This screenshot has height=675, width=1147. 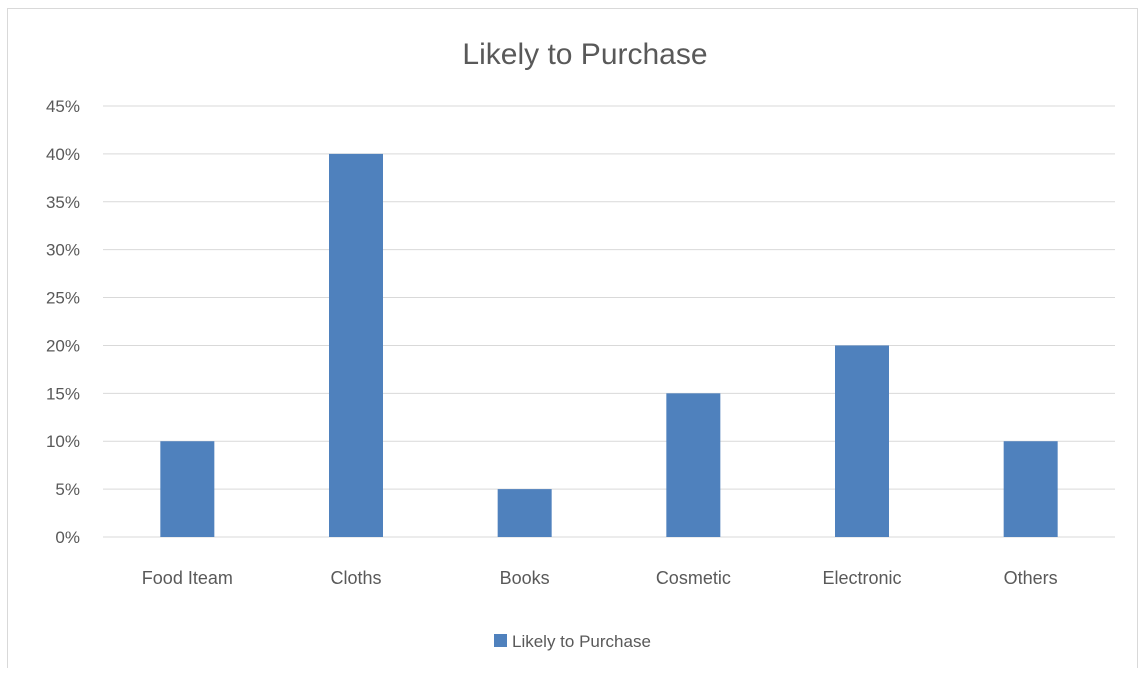 What do you see at coordinates (861, 578) in the screenshot?
I see `x-tick-label: Electronic` at bounding box center [861, 578].